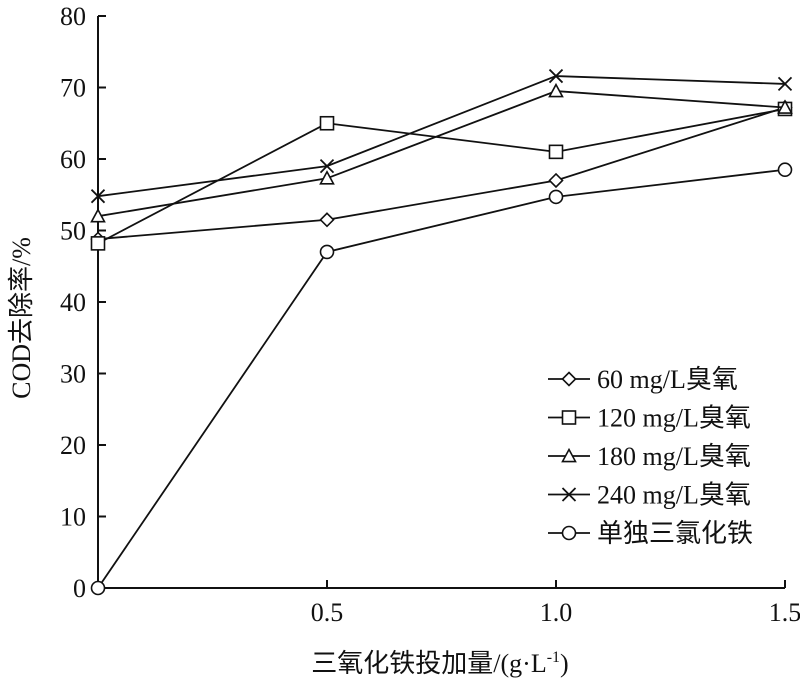 Image resolution: width=800 pixels, height=687 pixels. Describe the element at coordinates (556, 612) in the screenshot. I see `x-tick-label: 1.0` at that location.